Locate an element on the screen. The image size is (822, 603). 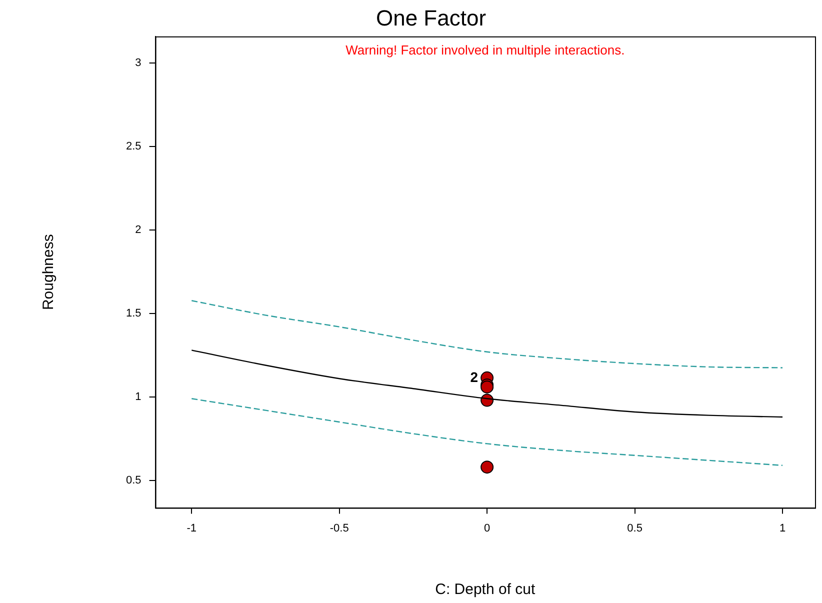
y-tick-label: 3 is located at coordinates (138, 63).